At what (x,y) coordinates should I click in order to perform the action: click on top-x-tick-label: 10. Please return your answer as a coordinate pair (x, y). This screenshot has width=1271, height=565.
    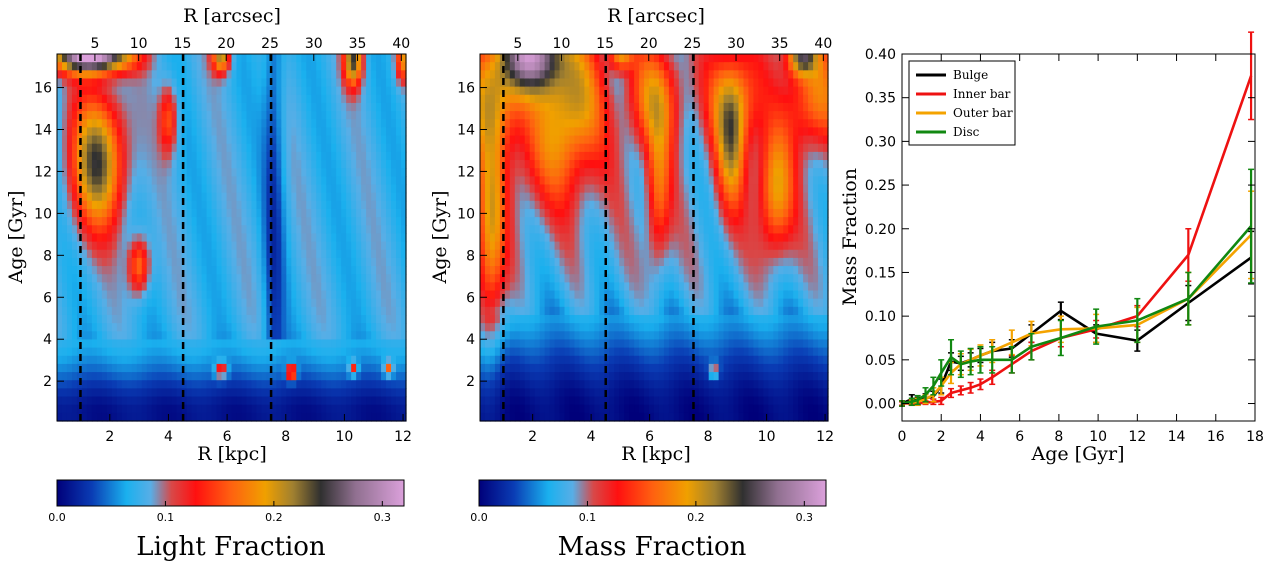
    Looking at the image, I should click on (139, 44).